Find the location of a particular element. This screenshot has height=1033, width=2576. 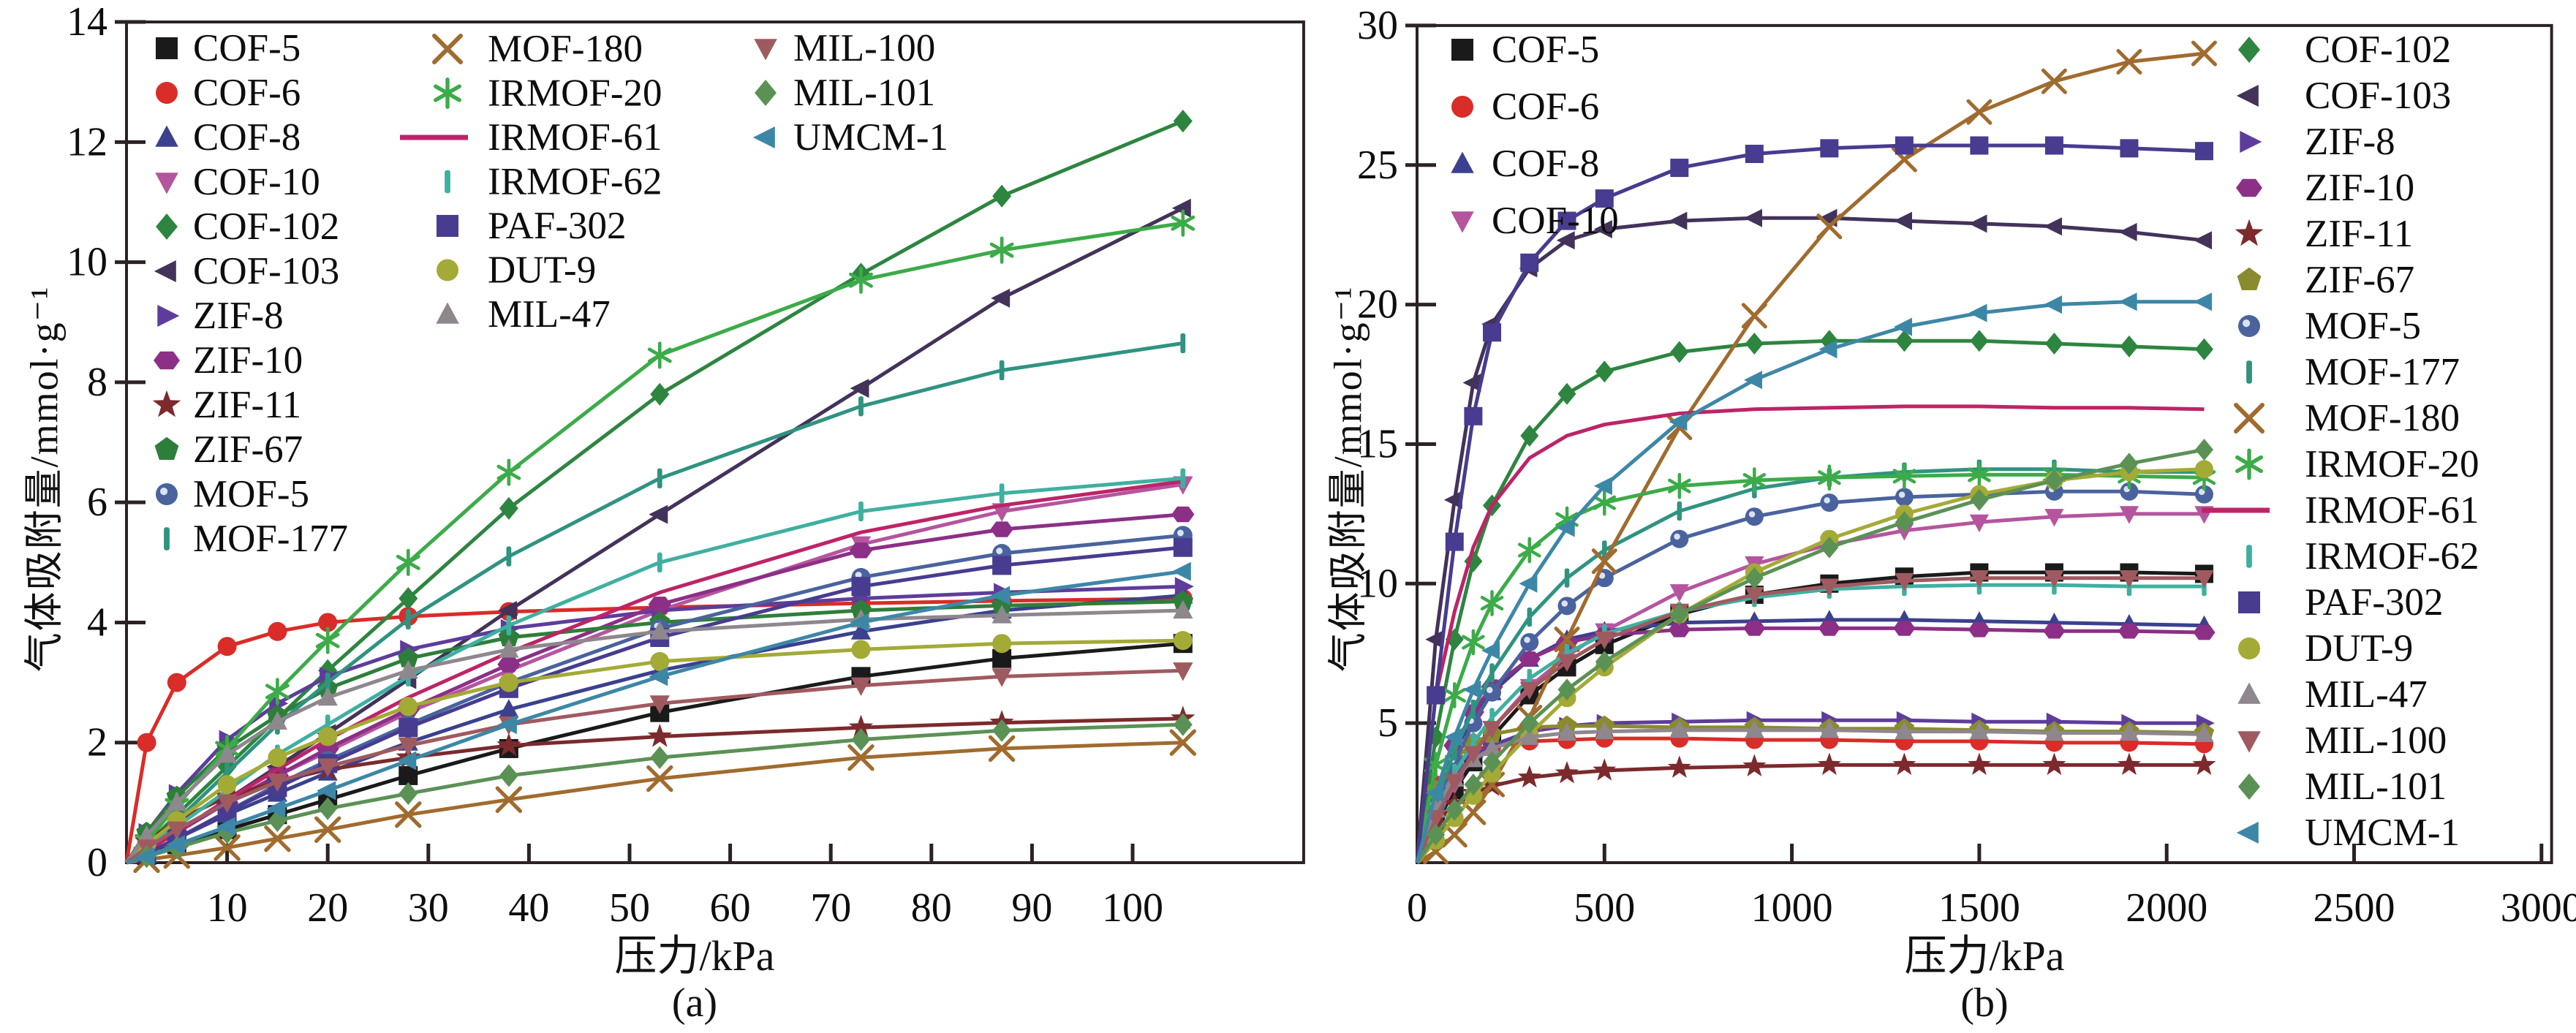

y-tick-label: 20 is located at coordinates (1377, 305).